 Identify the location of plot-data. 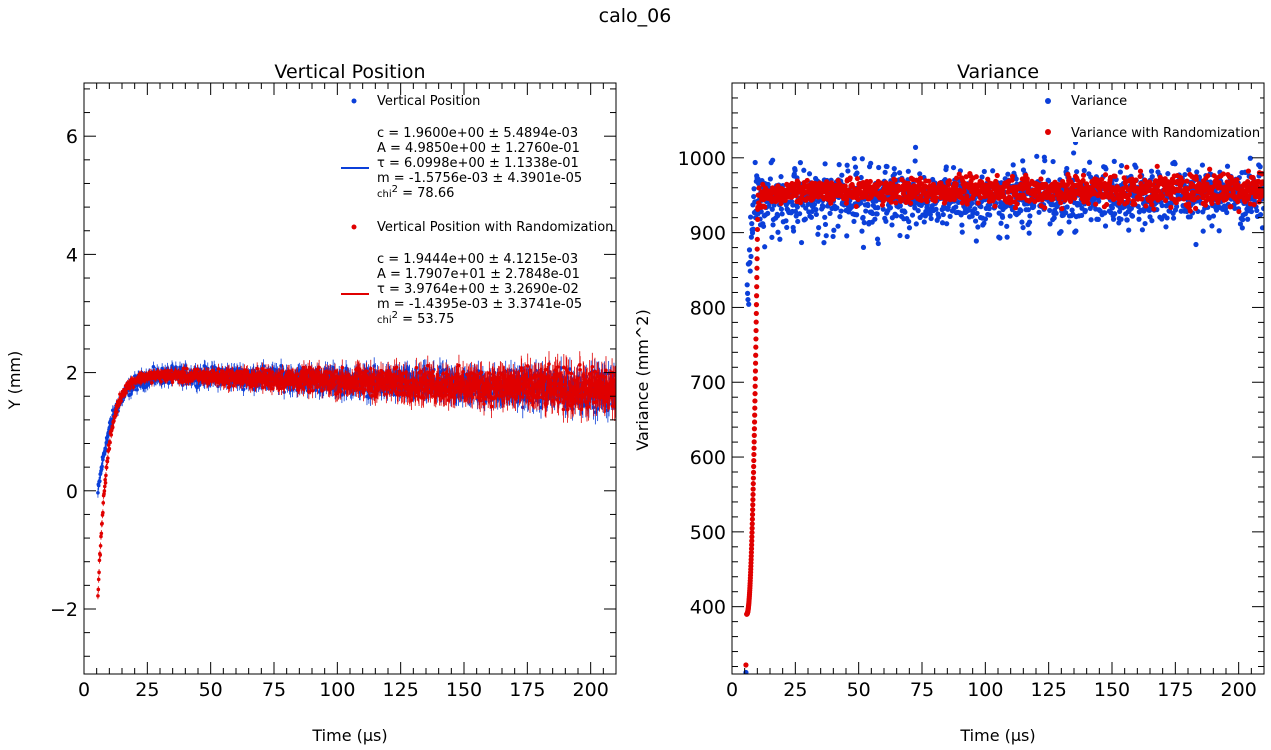
(356, 475).